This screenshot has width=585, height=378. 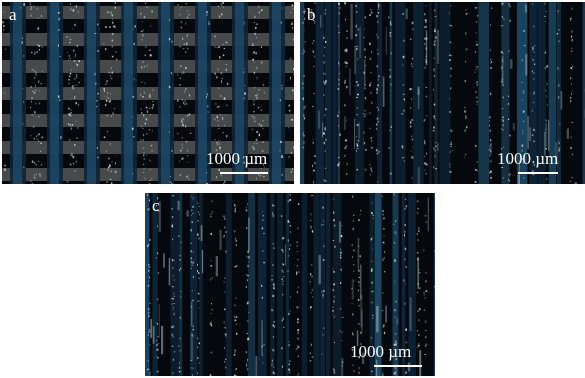 What do you see at coordinates (381, 351) in the screenshot?
I see `scale-bar-label-c: 1000 µm` at bounding box center [381, 351].